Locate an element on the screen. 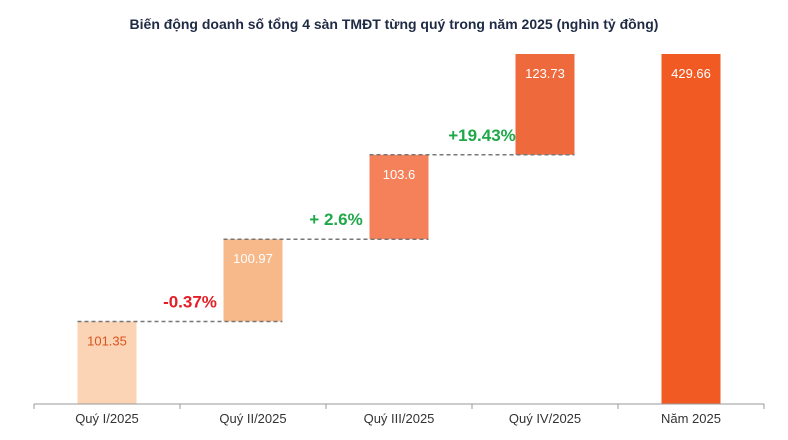  change-label-2: + 2.6% is located at coordinates (335, 219).